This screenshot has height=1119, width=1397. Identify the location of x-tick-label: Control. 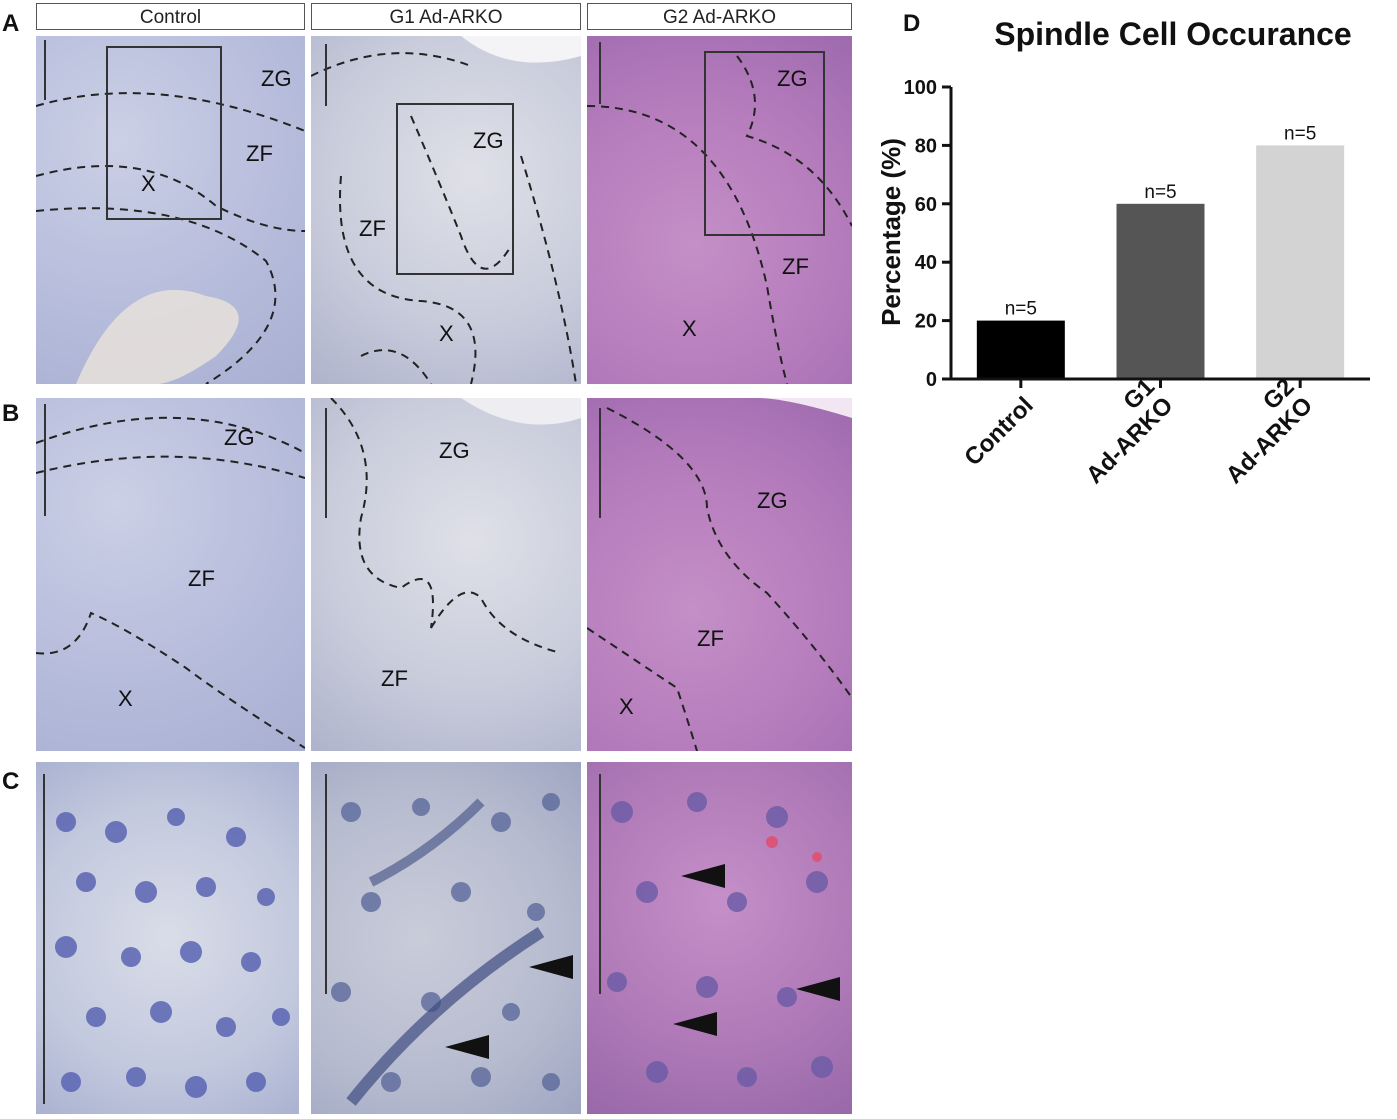
(998, 431).